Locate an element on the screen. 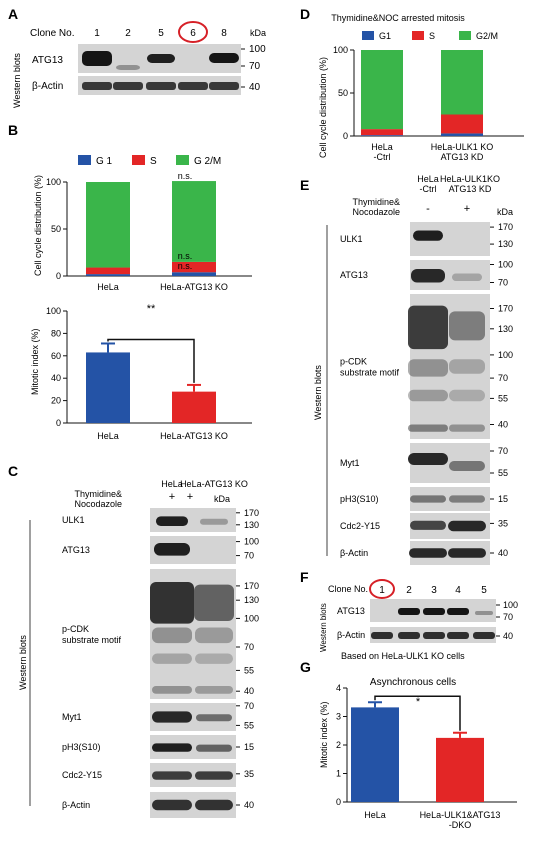 This screenshot has height=850, width=540. y-tick-label: 3 is located at coordinates (338, 717).